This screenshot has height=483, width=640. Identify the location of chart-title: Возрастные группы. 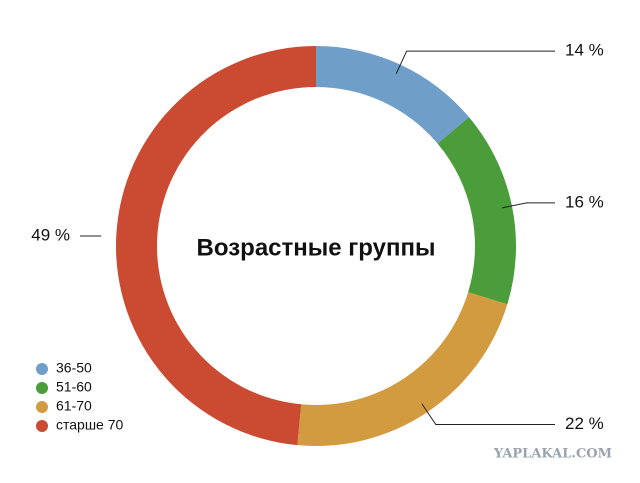
(316, 247).